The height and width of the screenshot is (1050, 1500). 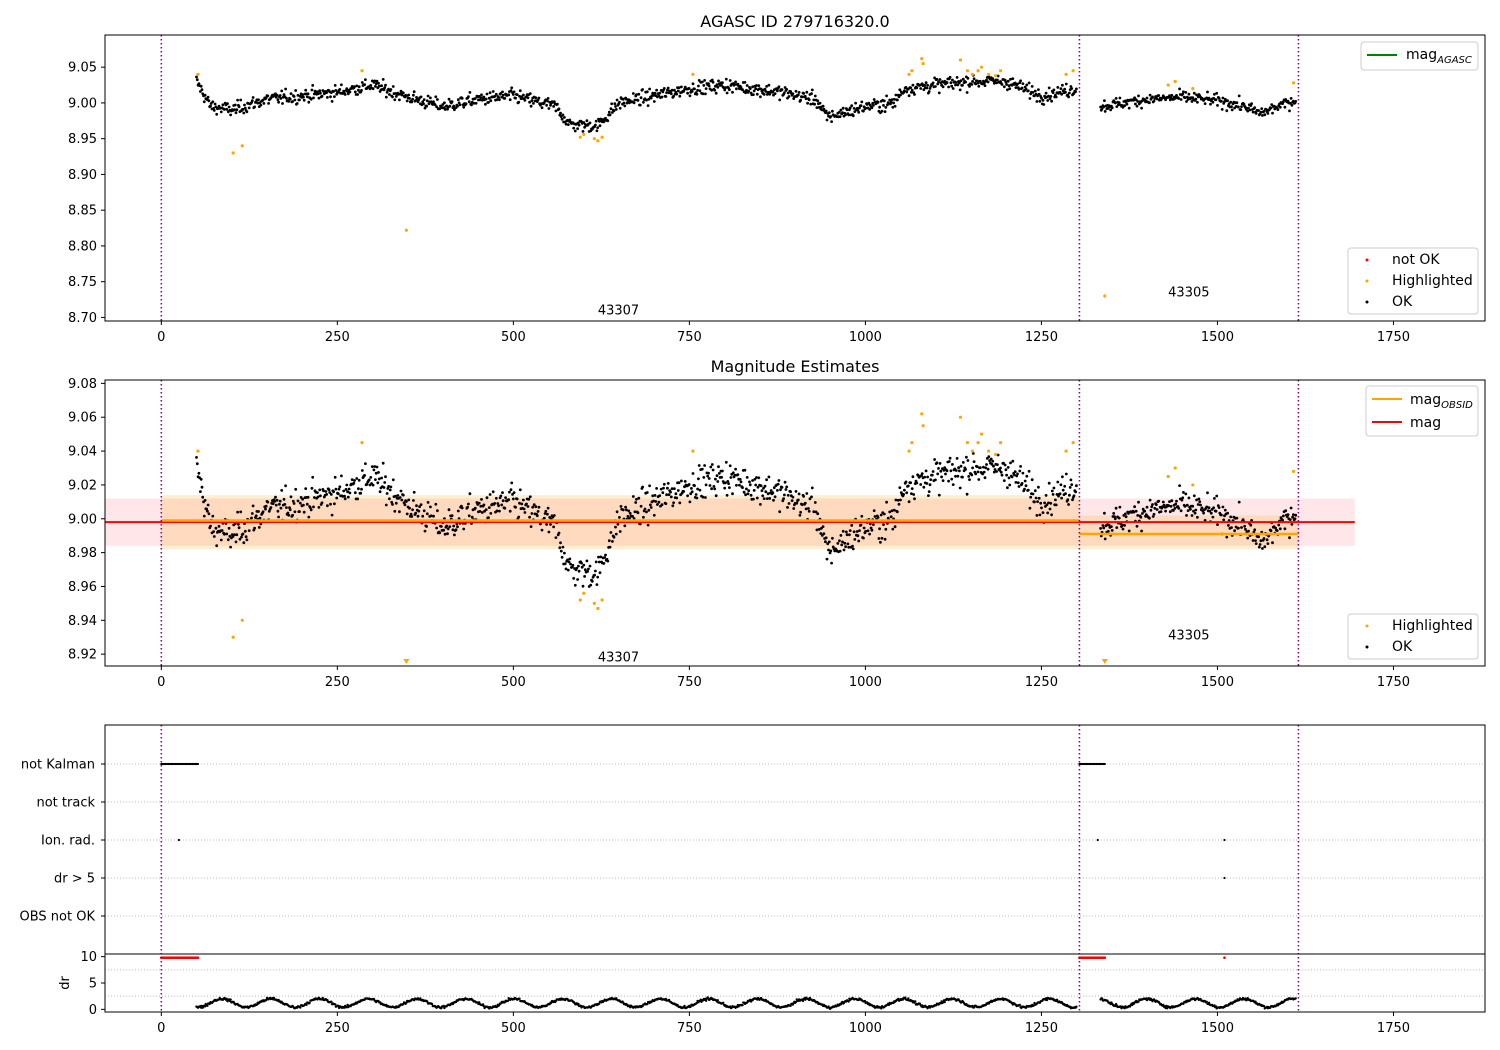 What do you see at coordinates (1188, 292) in the screenshot?
I see `obsid-label-43305: 43305` at bounding box center [1188, 292].